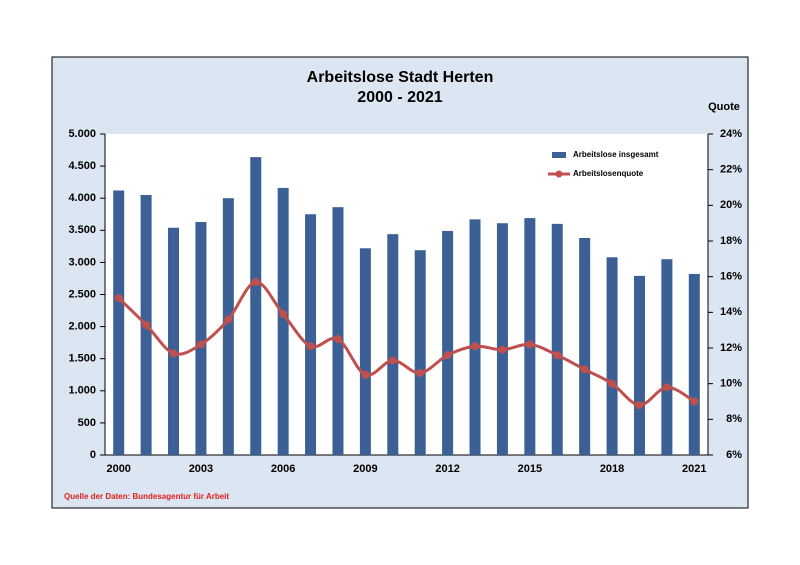 This screenshot has height=565, width=800. What do you see at coordinates (731, 170) in the screenshot?
I see `y2-tick-label: 22%` at bounding box center [731, 170].